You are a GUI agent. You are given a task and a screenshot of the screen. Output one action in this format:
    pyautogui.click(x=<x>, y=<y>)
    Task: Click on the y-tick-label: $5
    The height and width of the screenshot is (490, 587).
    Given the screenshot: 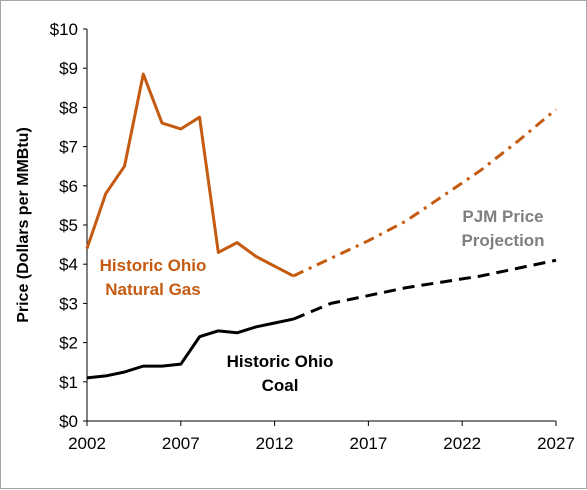 What is the action you would take?
    pyautogui.click(x=68, y=225)
    